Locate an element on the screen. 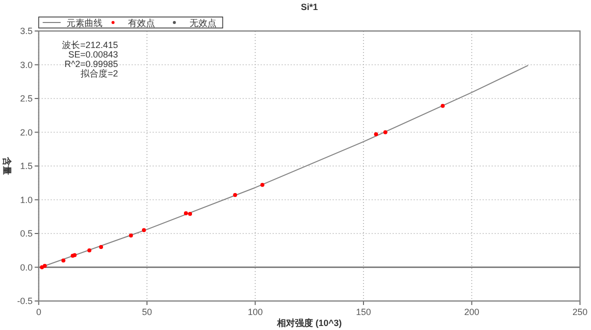  x-axis-title: 相对强度 (10^3) is located at coordinates (309, 323).